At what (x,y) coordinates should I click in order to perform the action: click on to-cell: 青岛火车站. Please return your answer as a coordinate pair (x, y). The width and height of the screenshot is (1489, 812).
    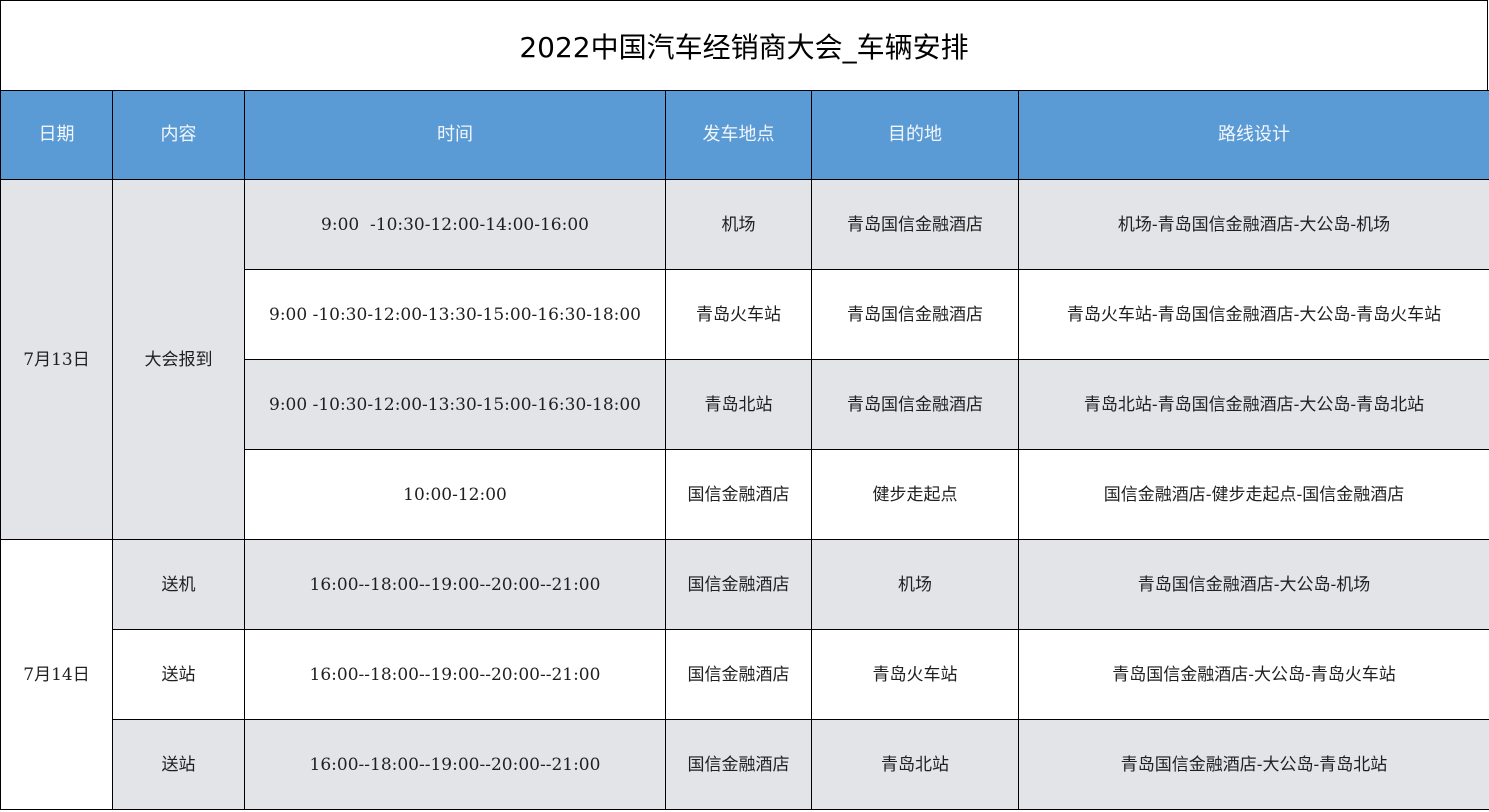
    Looking at the image, I should click on (915, 674).